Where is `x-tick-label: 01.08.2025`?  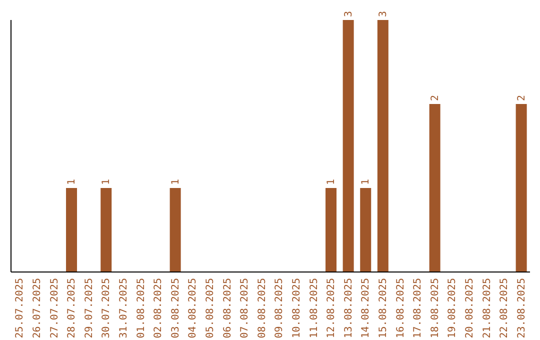 x-tick-label: 01.08.2025 is located at coordinates (141, 308).